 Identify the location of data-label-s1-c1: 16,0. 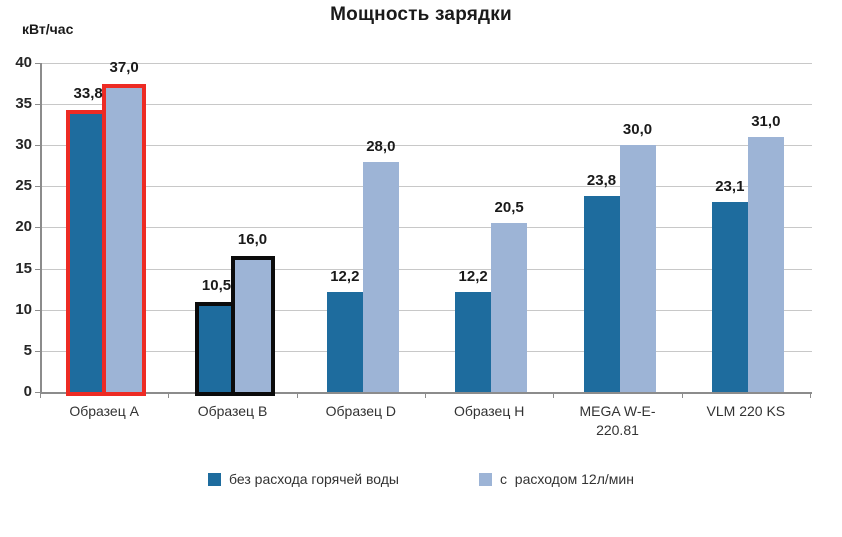
(252, 239).